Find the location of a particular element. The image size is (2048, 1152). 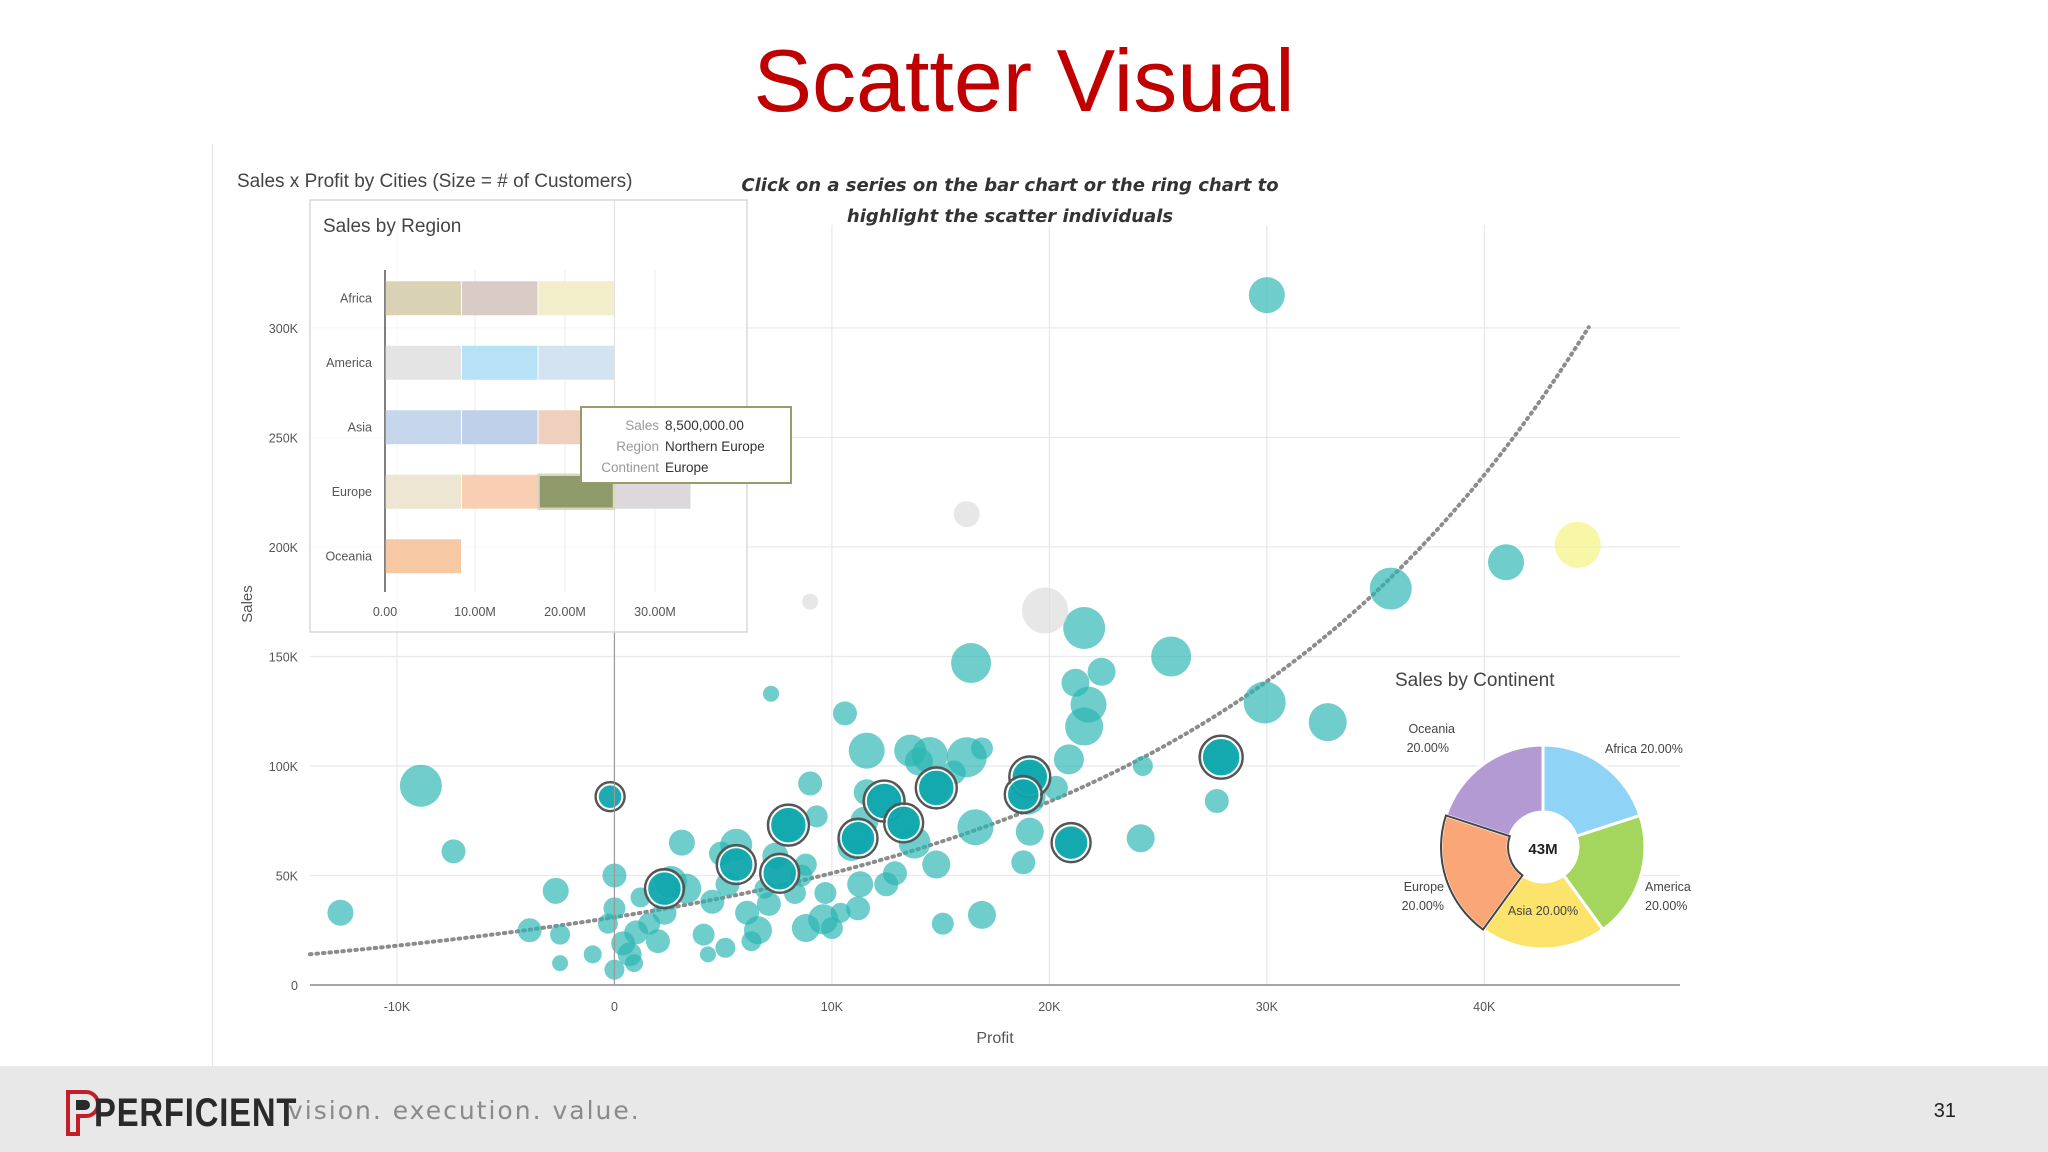

bar-category-label: America is located at coordinates (349, 363).